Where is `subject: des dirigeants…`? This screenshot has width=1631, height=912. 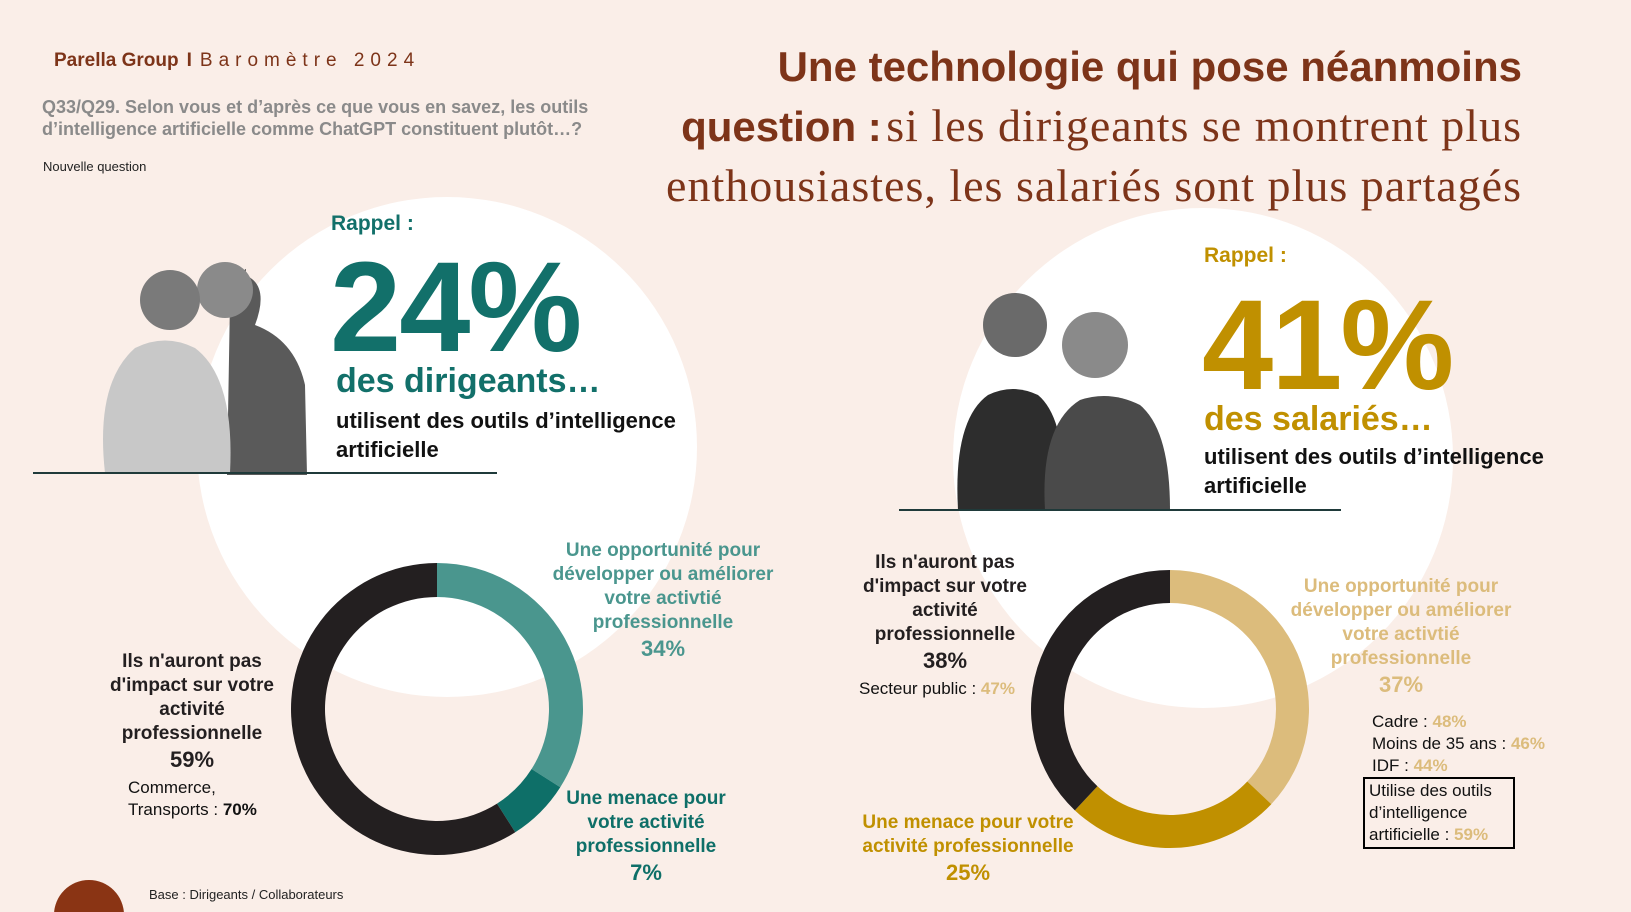
subject: des dirigeants… is located at coordinates (468, 381).